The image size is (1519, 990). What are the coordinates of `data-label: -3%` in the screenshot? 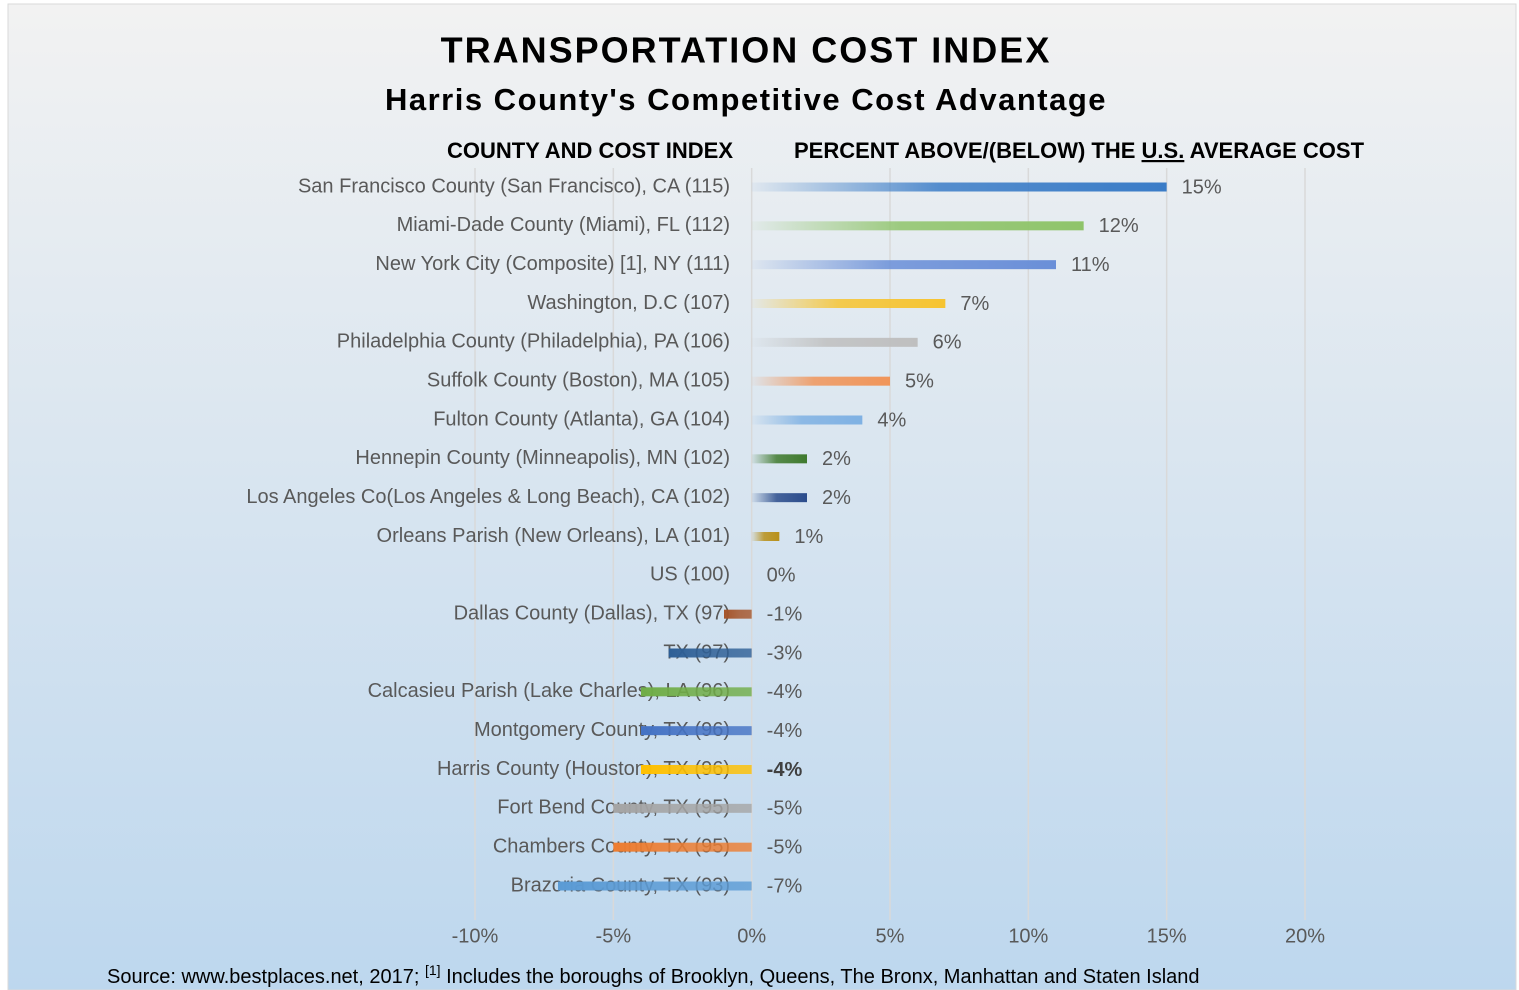 It's located at (785, 653).